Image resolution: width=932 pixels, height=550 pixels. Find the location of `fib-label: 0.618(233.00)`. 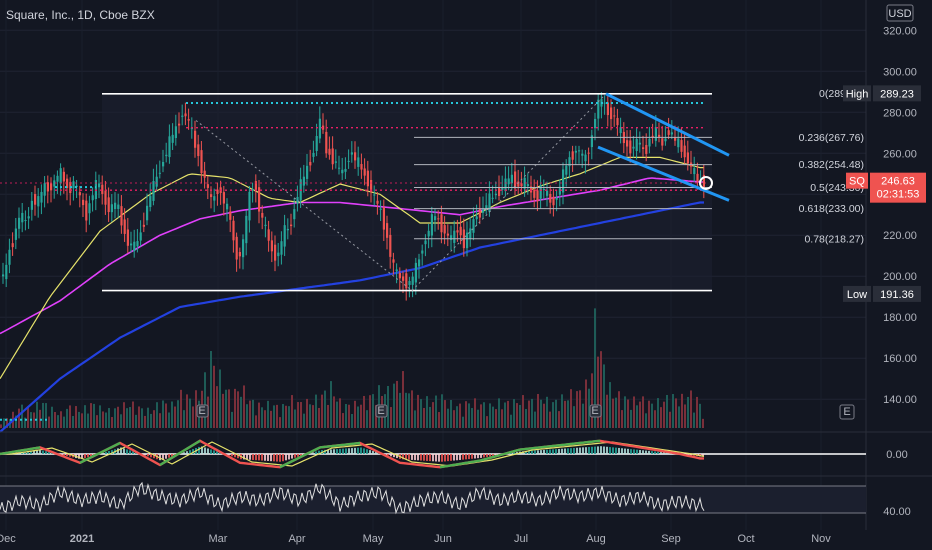

fib-label: 0.618(233.00) is located at coordinates (831, 209).